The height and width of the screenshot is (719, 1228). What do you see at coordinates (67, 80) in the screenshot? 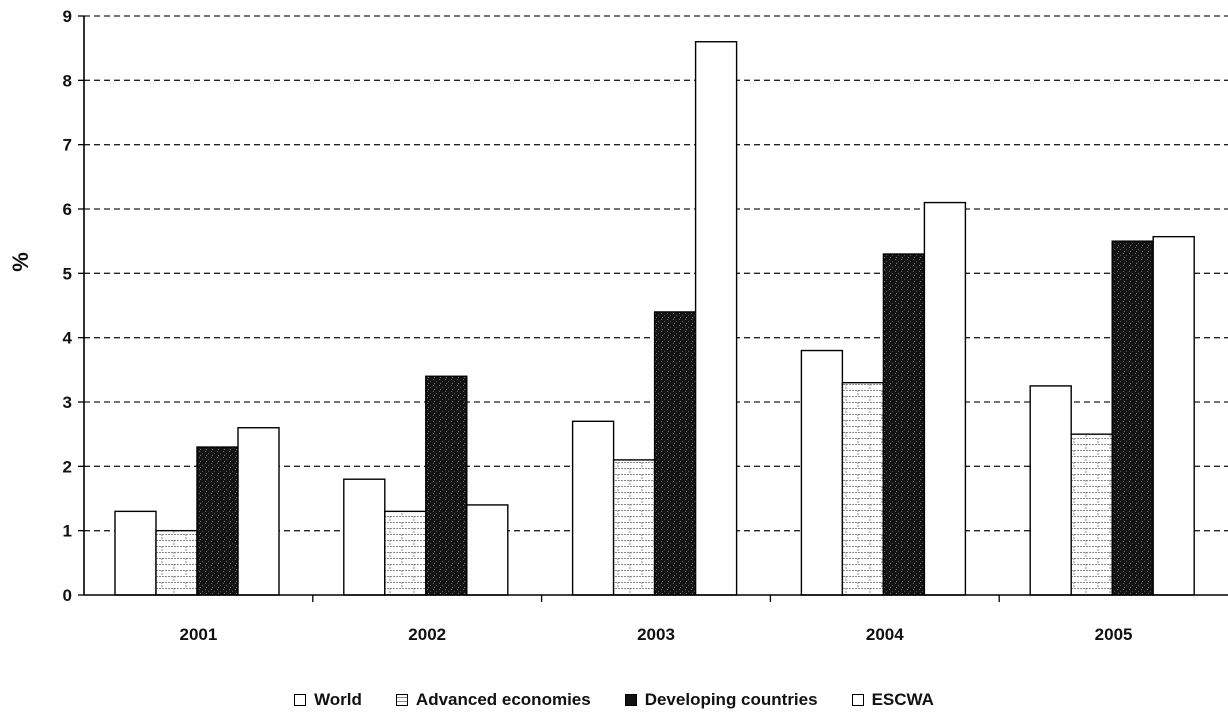
I see `y-tick-label: 8` at bounding box center [67, 80].